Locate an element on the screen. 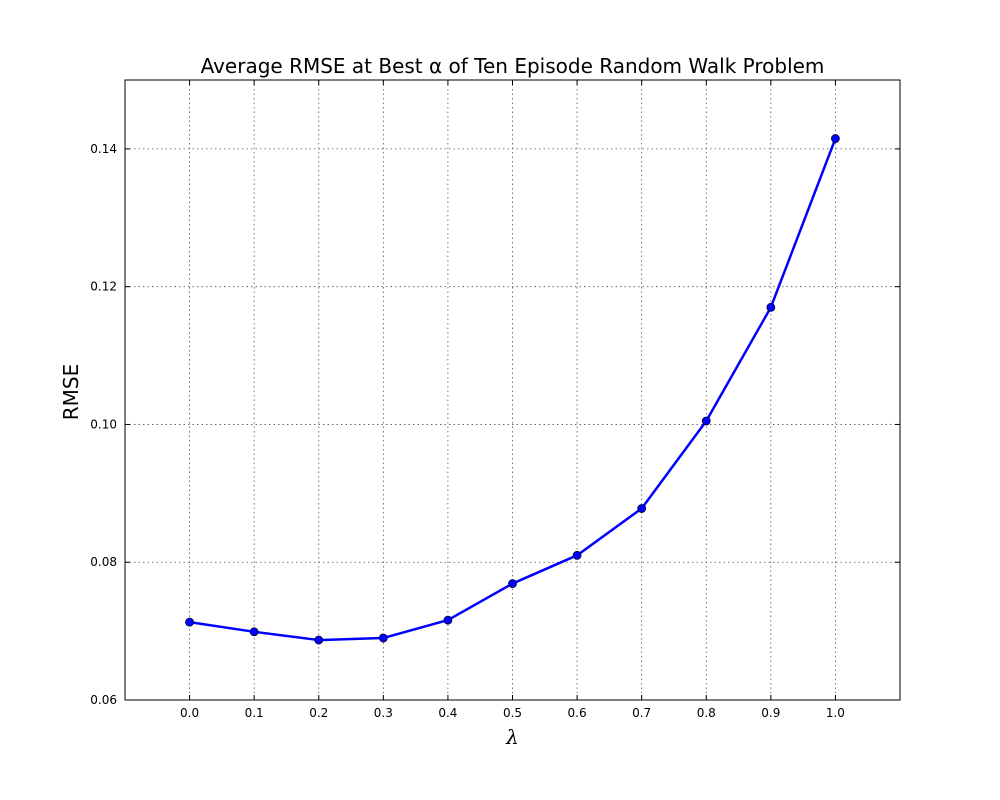 This screenshot has width=1000, height=800. y-tick-label: 0.14 is located at coordinates (103, 149).